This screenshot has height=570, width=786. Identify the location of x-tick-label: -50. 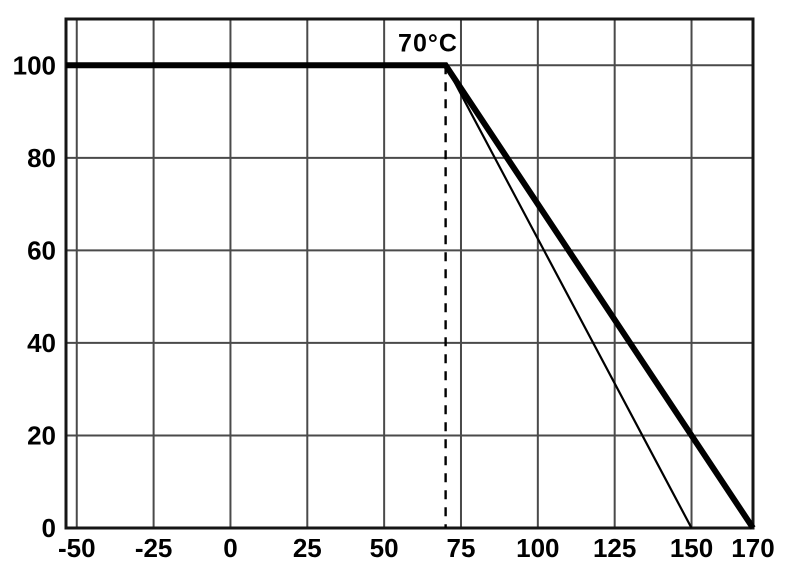
(77, 548).